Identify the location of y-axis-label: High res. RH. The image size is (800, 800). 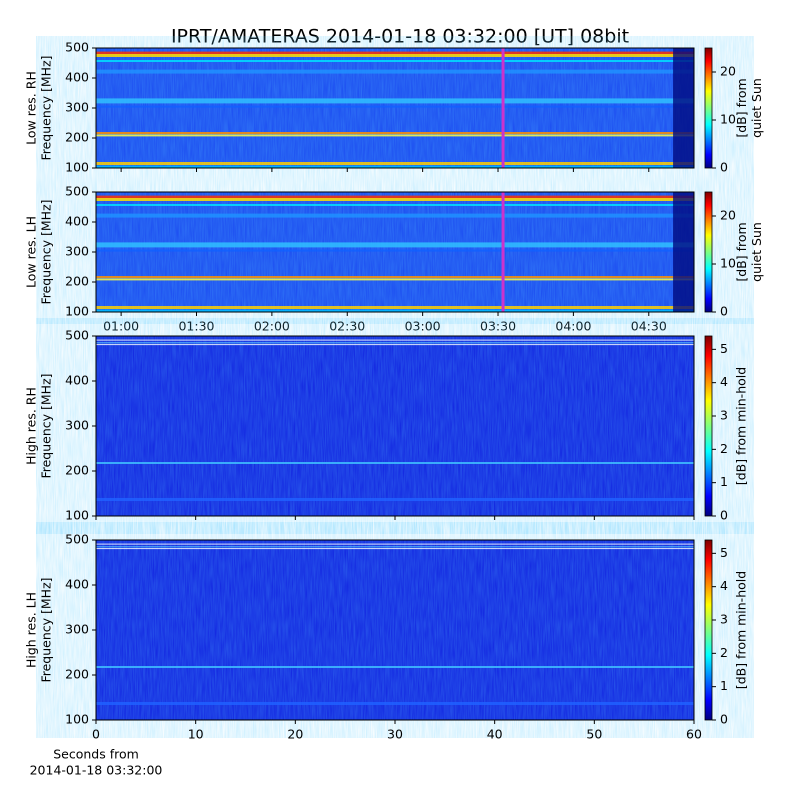
(31, 426).